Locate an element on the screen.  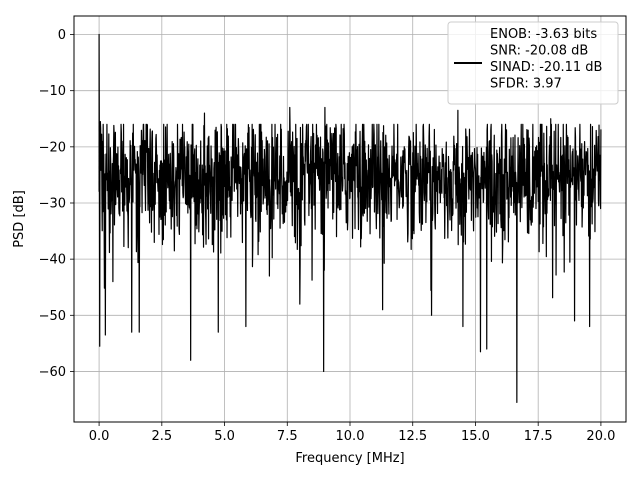
legend-sfdr: SFDR: 3.97 is located at coordinates (526, 84).